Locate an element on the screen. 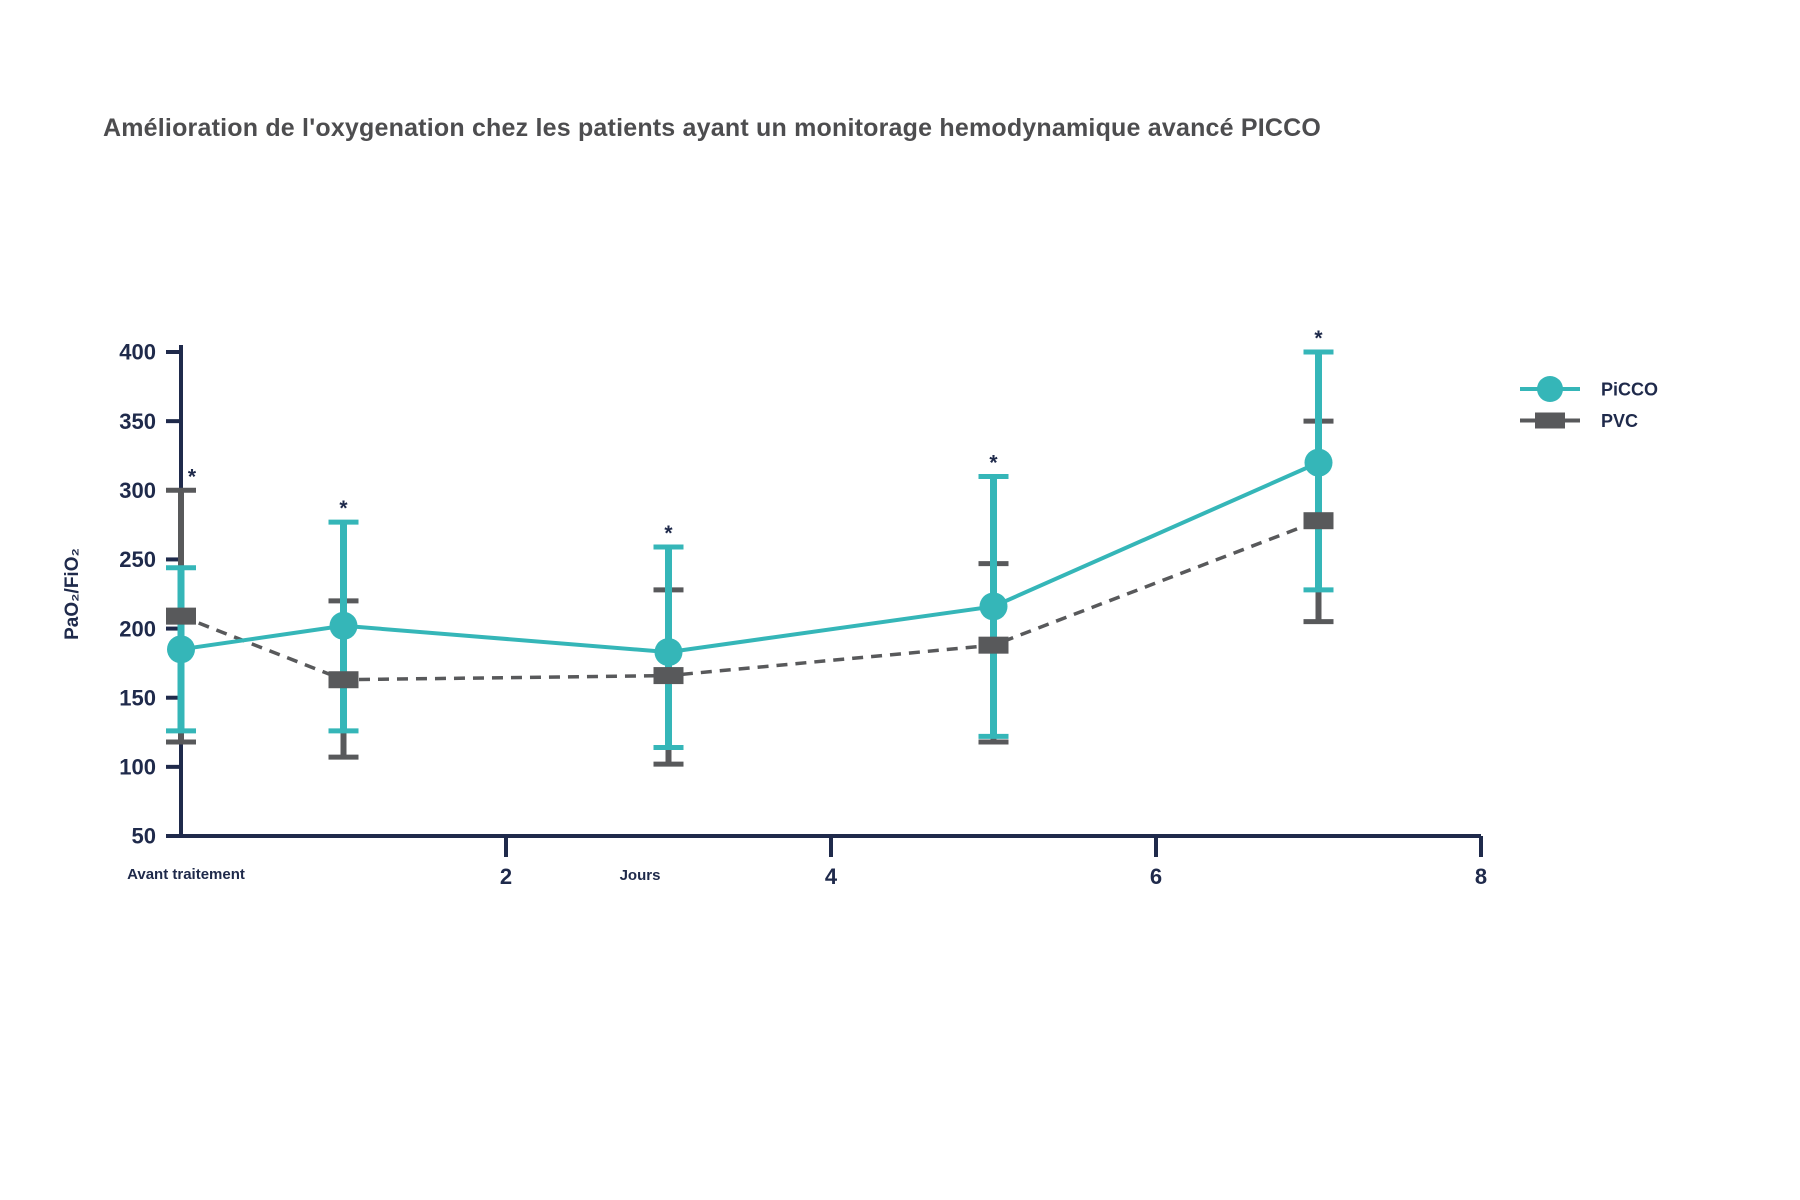 The width and height of the screenshot is (1800, 1200). x-tick-label: 8 is located at coordinates (1481, 876).